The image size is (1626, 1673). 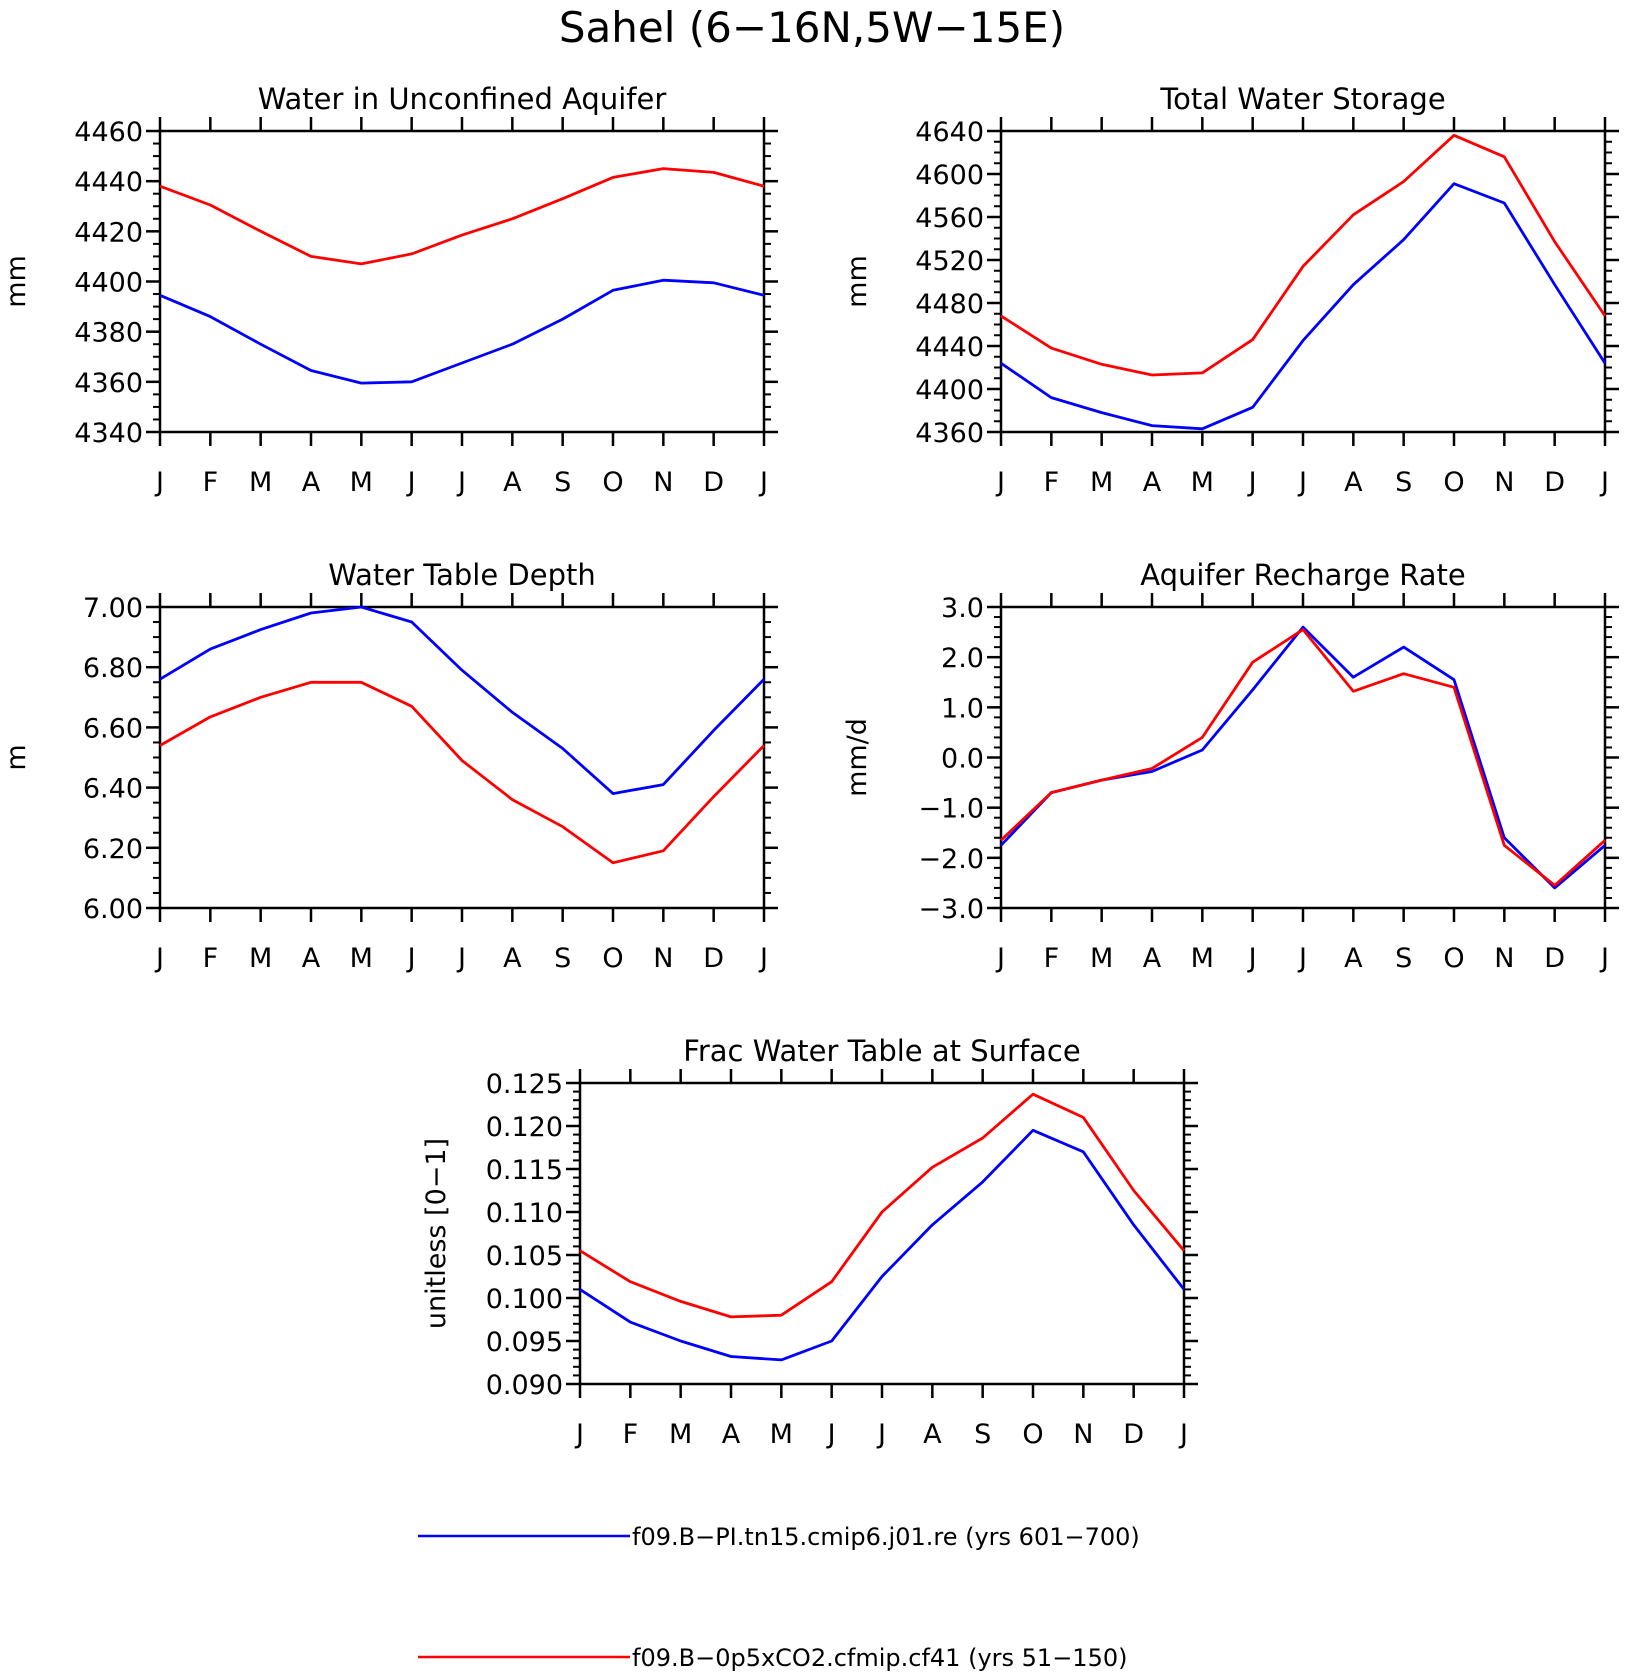 I want to click on y-tick-label: 0.0, so click(x=962, y=759).